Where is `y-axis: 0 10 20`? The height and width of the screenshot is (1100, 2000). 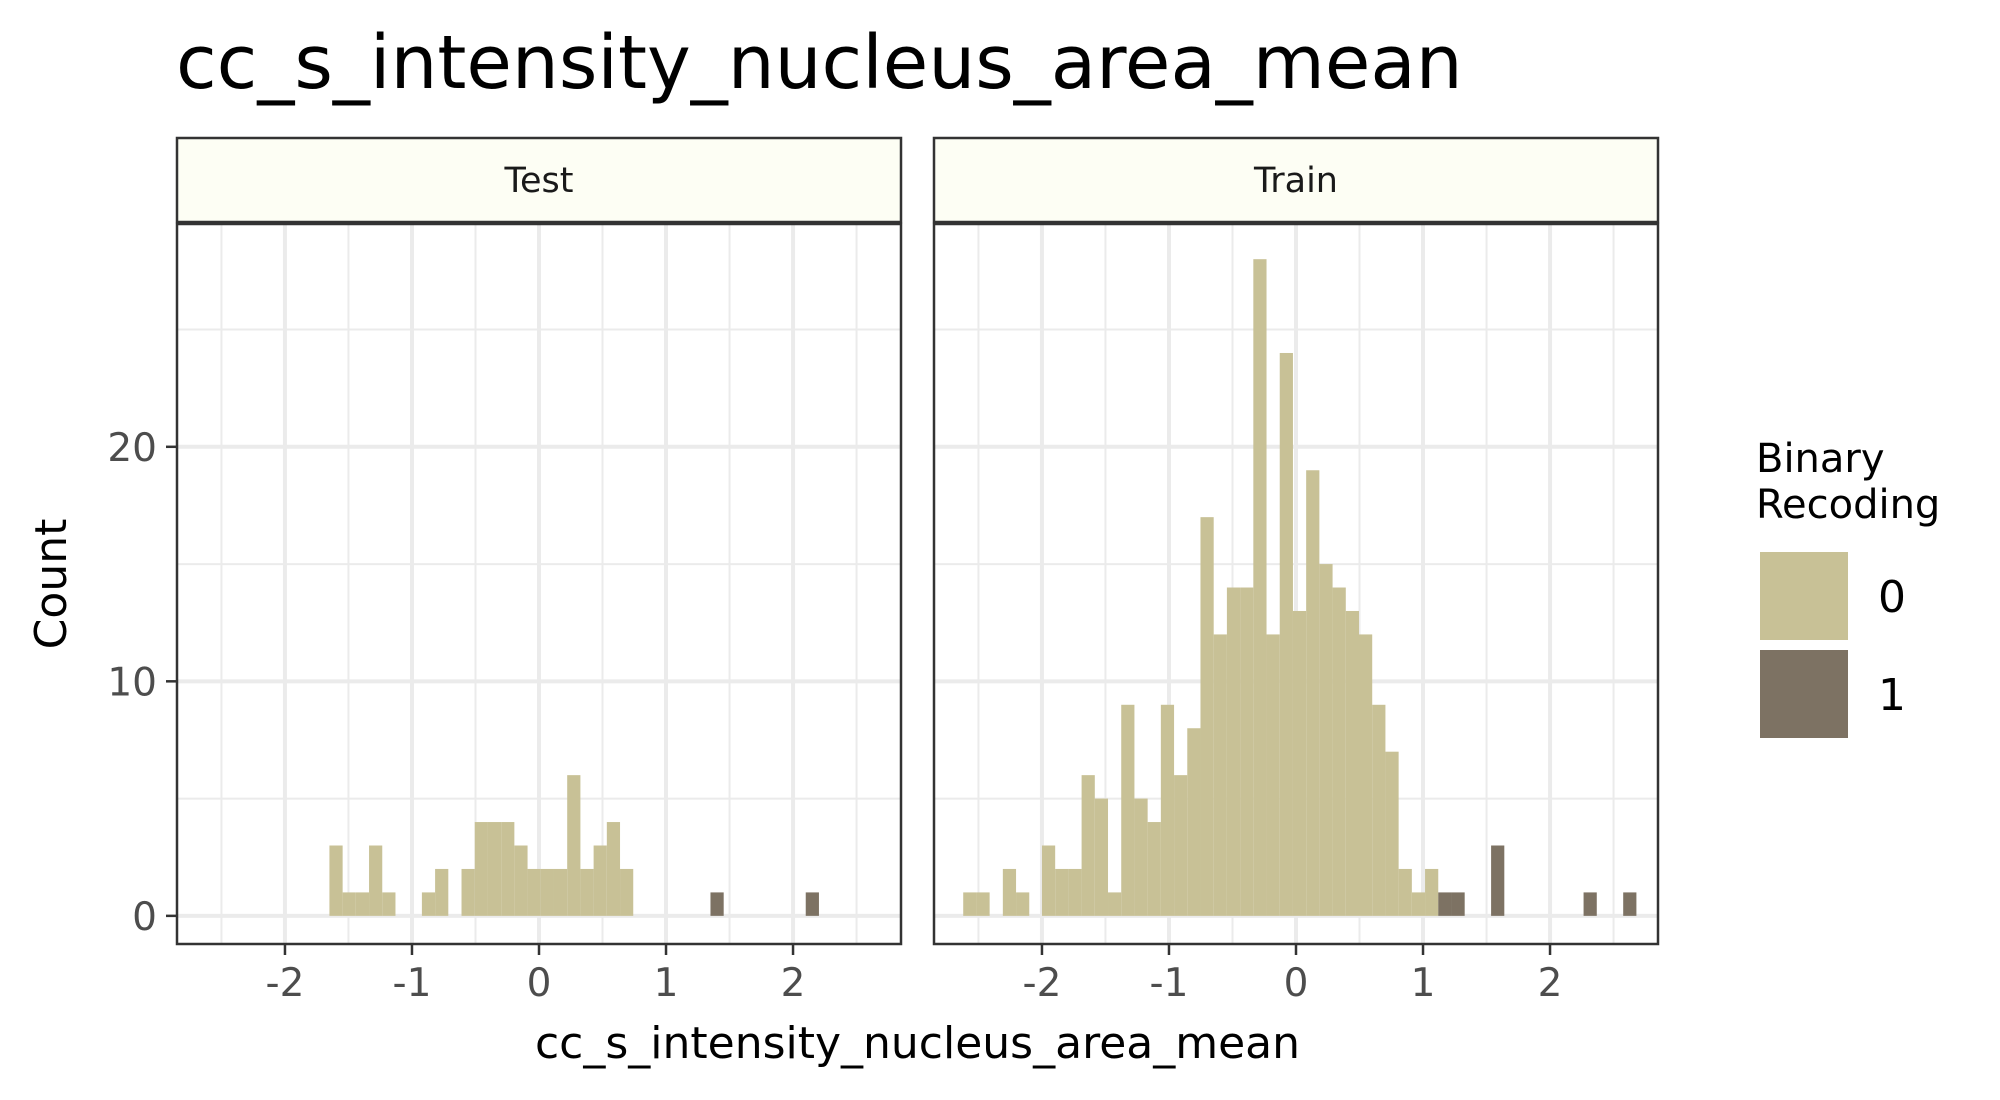 y-axis: 0 10 20 is located at coordinates (142, 683).